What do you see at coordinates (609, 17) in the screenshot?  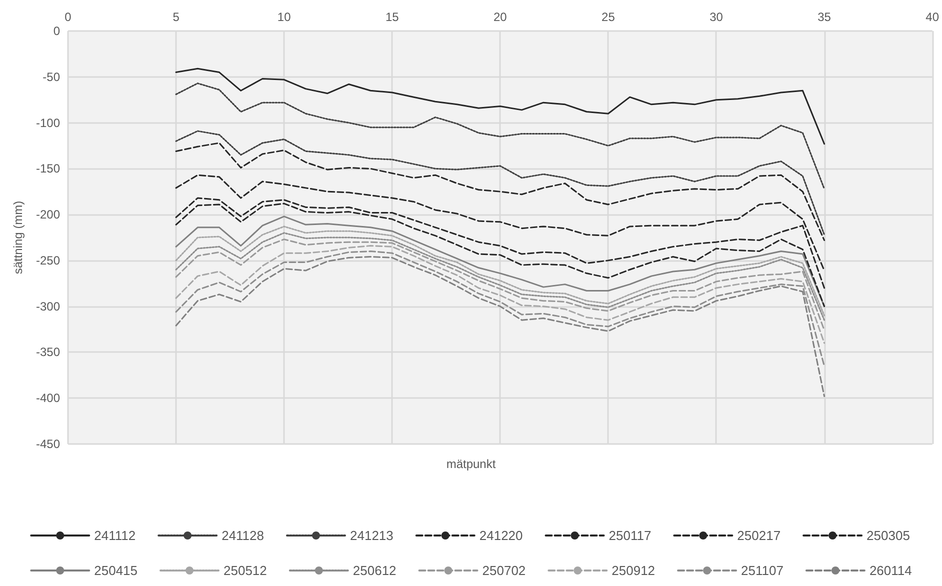 I see `x-tick-label: 25` at bounding box center [609, 17].